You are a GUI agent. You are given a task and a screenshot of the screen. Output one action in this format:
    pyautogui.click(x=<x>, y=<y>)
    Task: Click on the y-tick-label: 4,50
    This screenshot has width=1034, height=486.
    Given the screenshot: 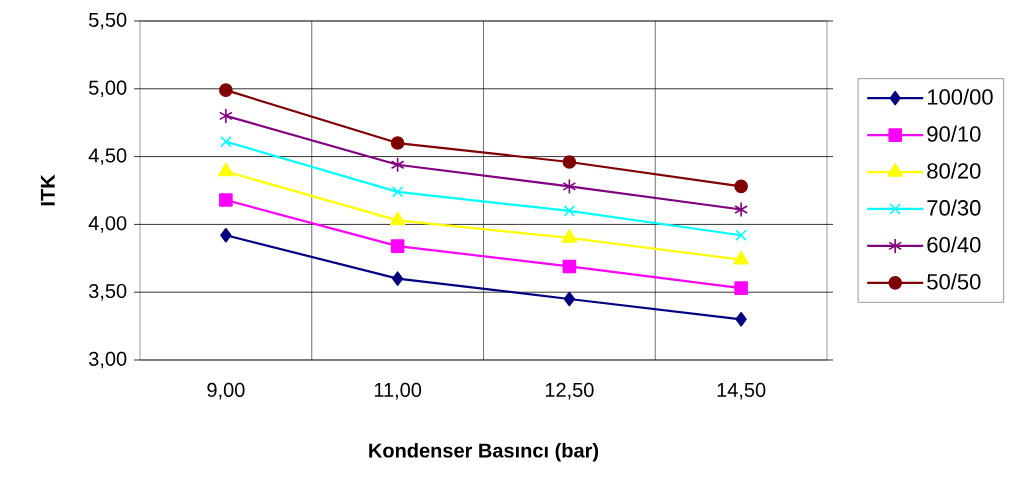 What is the action you would take?
    pyautogui.click(x=107, y=156)
    